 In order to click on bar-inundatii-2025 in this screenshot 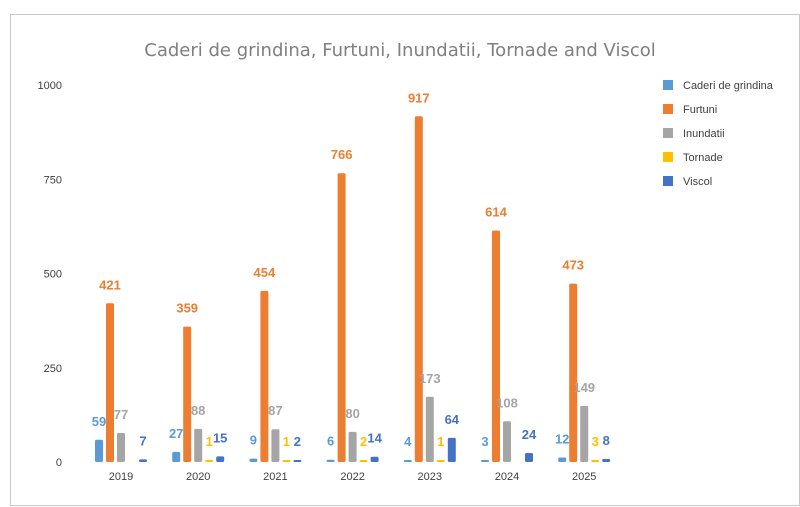, I will do `click(584, 433)`.